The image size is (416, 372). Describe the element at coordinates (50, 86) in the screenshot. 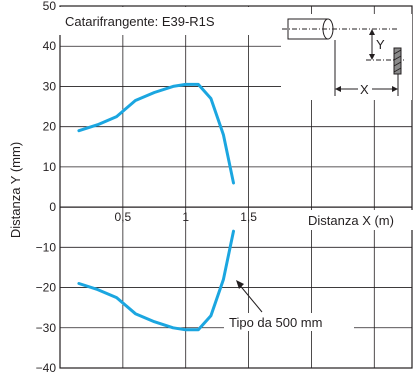

I see `y-tick-label: 30` at that location.